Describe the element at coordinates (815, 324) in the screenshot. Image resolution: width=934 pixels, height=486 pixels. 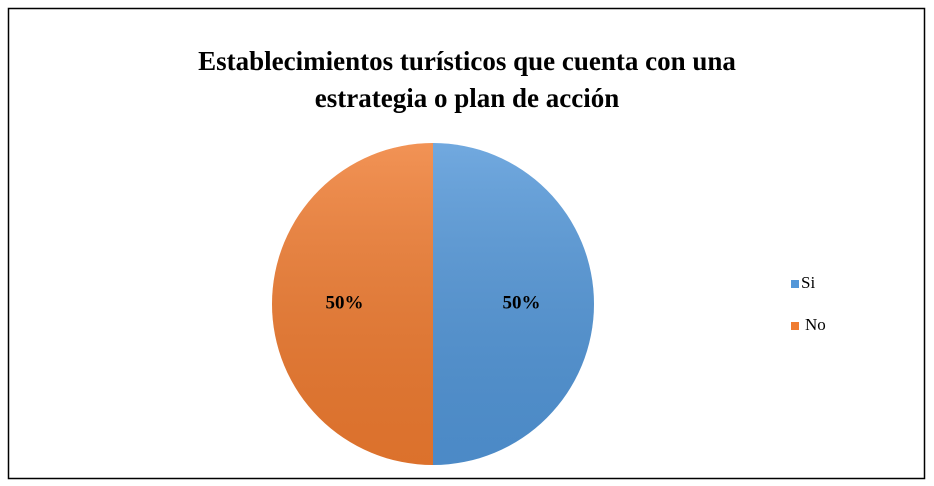
I see `legend-label: No` at that location.